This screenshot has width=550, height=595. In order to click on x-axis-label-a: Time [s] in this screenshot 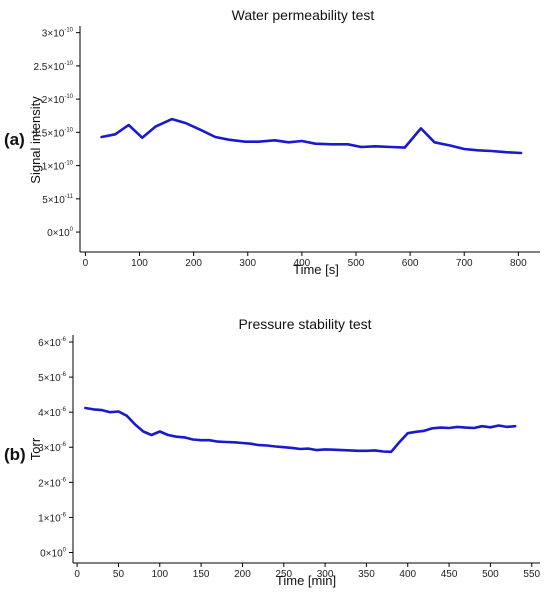, I will do `click(316, 269)`.